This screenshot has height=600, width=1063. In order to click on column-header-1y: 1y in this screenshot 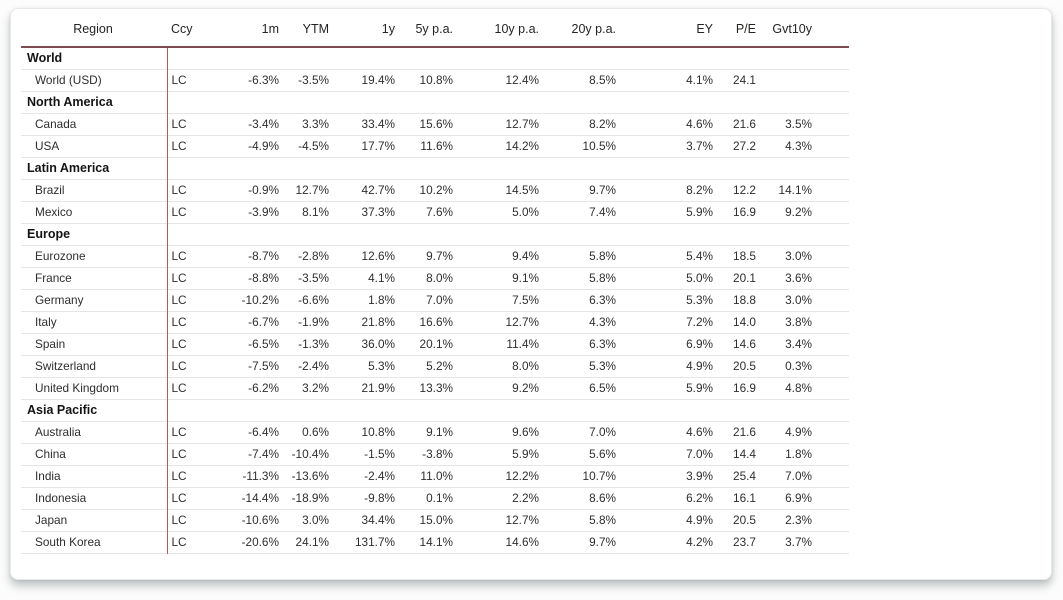, I will do `click(364, 32)`.